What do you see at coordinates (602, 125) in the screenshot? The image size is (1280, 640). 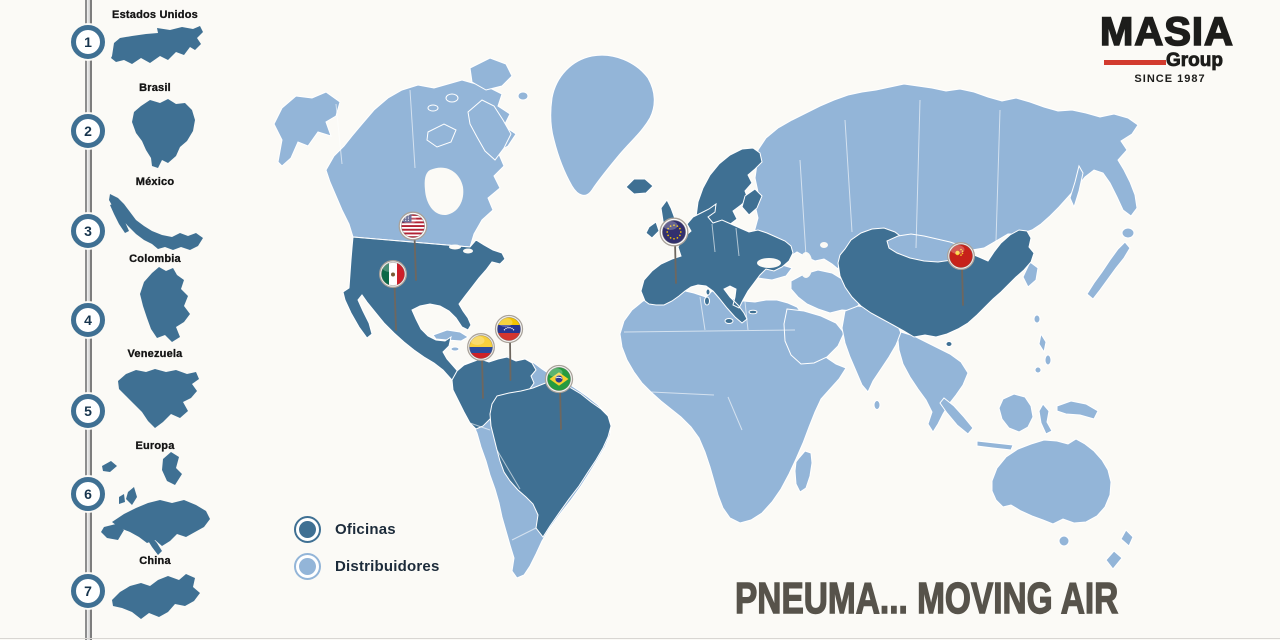 I see `greenland` at bounding box center [602, 125].